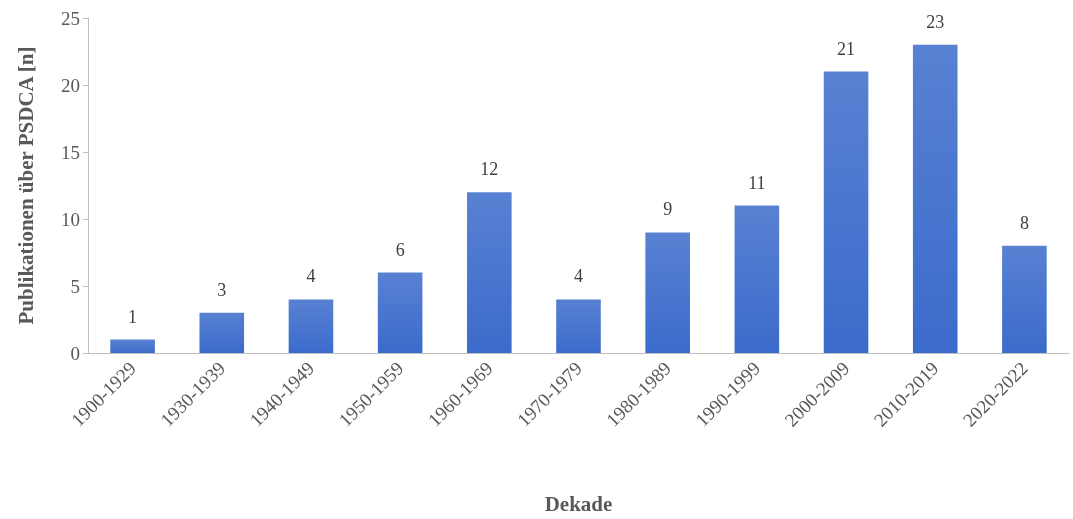 This screenshot has width=1073, height=519. Describe the element at coordinates (935, 21) in the screenshot. I see `data-label: 23` at that location.